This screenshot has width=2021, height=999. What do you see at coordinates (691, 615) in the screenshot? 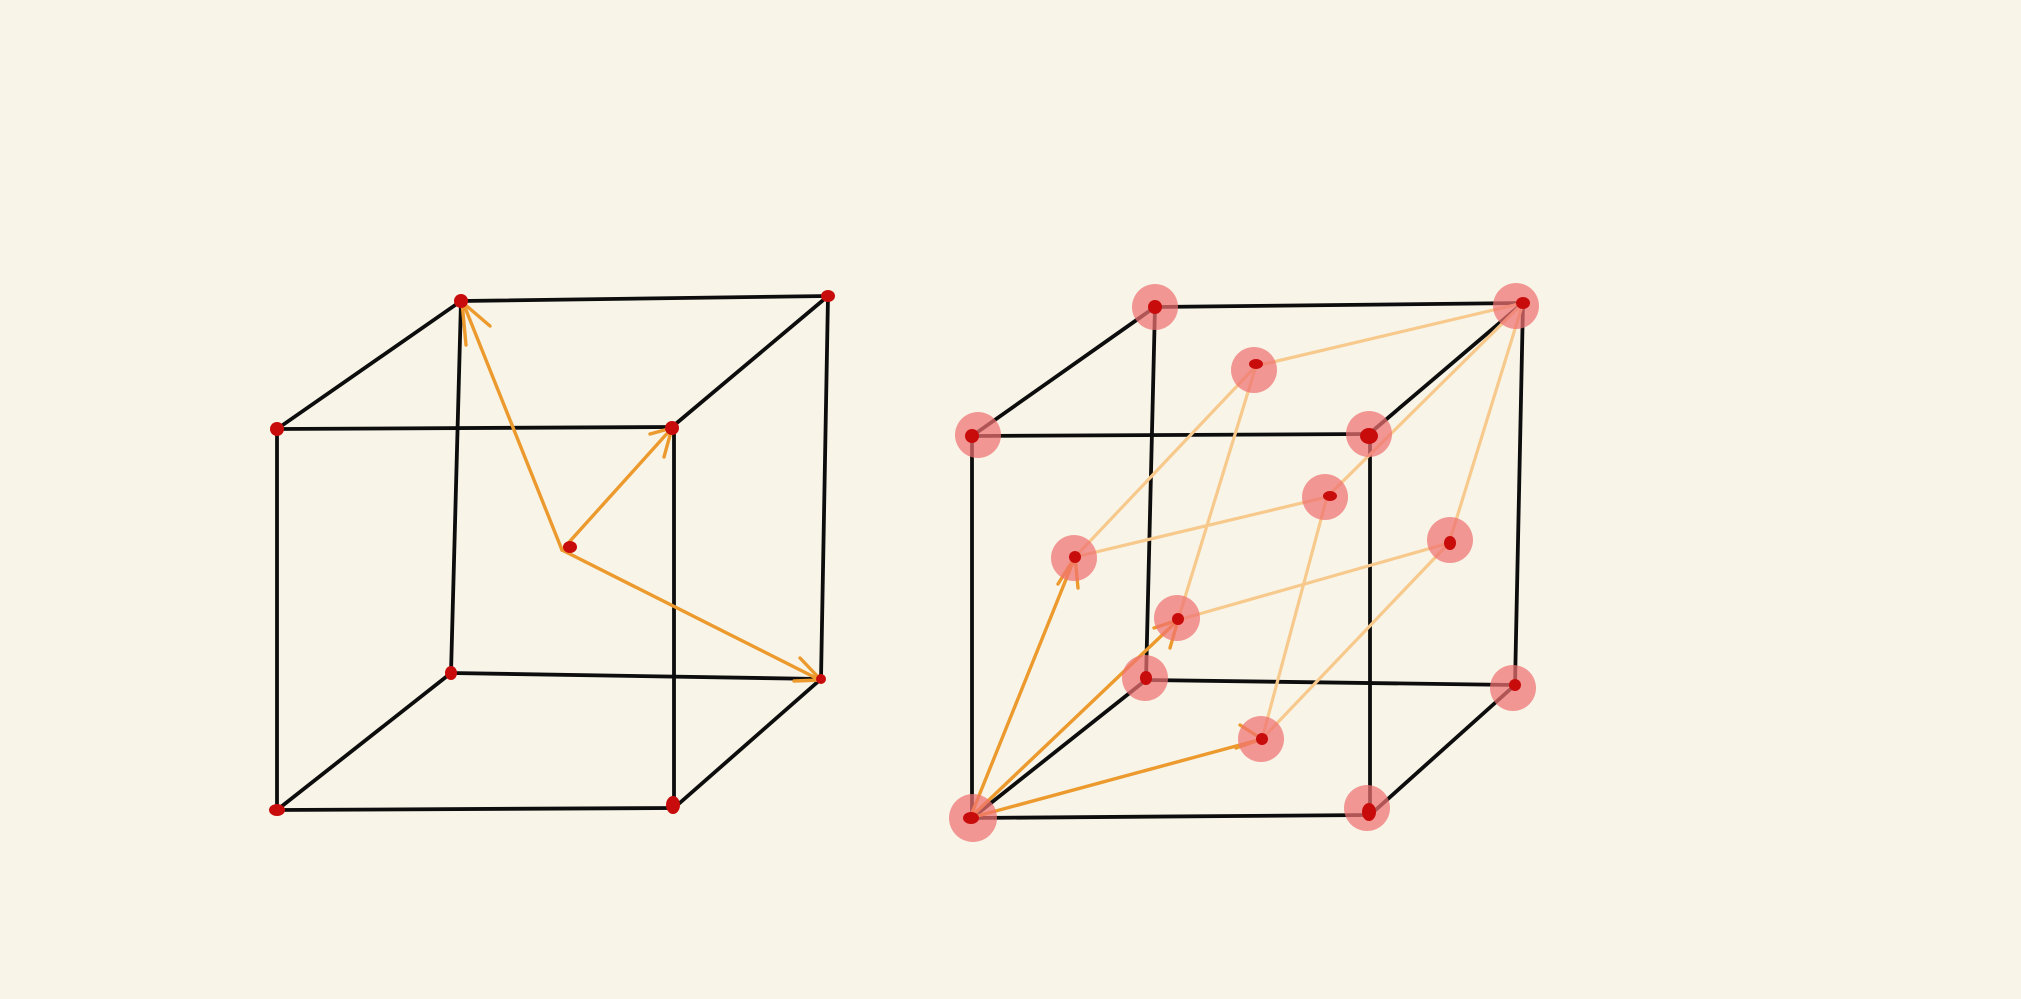
I see `vector-to-bottom-back-right` at bounding box center [691, 615].